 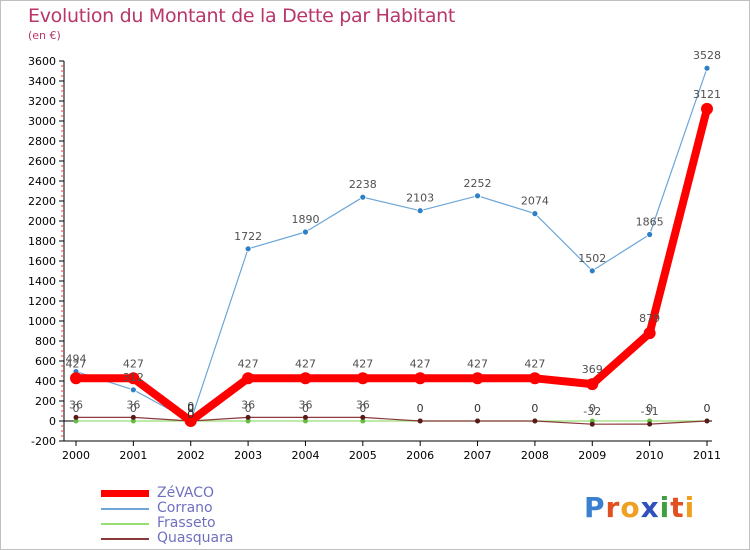 What do you see at coordinates (592, 369) in the screenshot?
I see `data-label-zvaco: 369` at bounding box center [592, 369].